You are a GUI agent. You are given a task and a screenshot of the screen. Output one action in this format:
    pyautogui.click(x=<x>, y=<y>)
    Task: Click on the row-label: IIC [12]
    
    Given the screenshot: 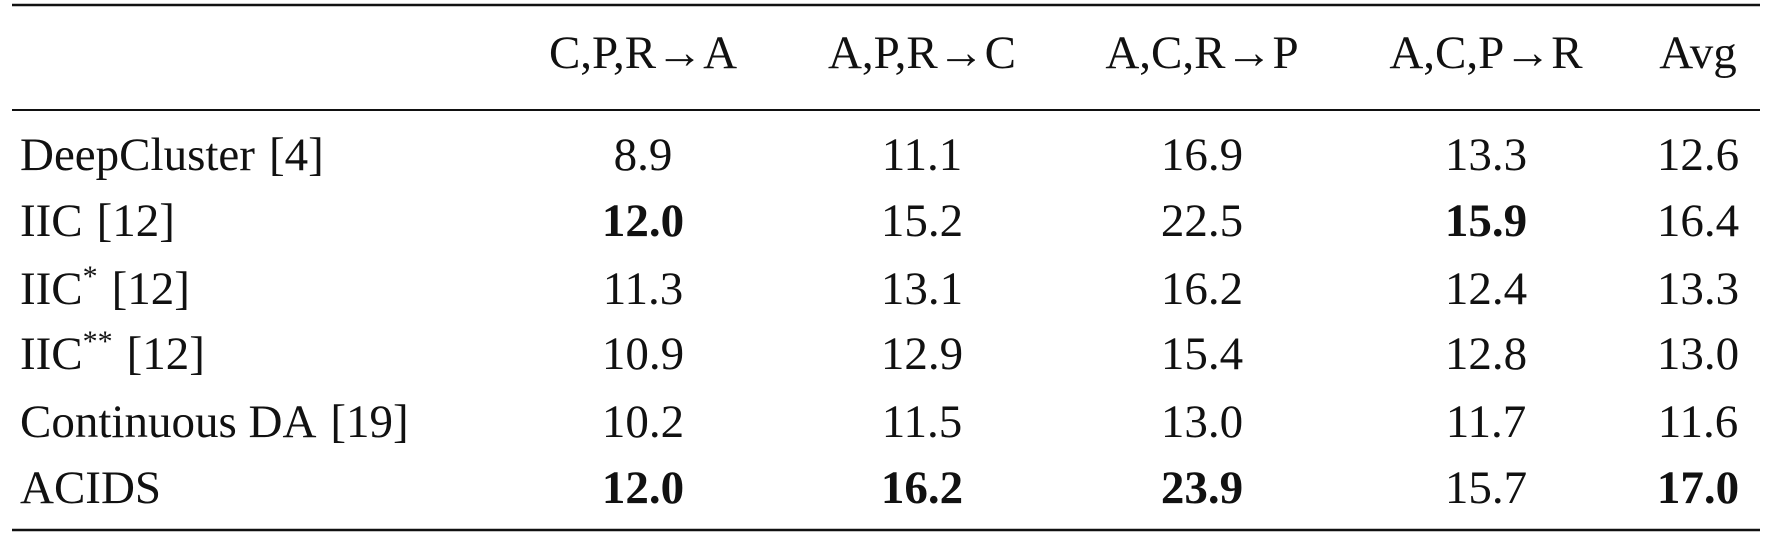 What is the action you would take?
    pyautogui.click(x=97, y=221)
    